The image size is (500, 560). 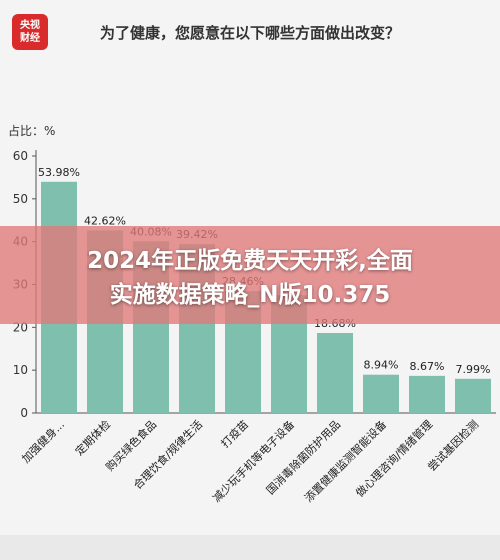 I want to click on banner-line-1: 2024年正版免费天天开彩,全面, so click(x=250, y=261).